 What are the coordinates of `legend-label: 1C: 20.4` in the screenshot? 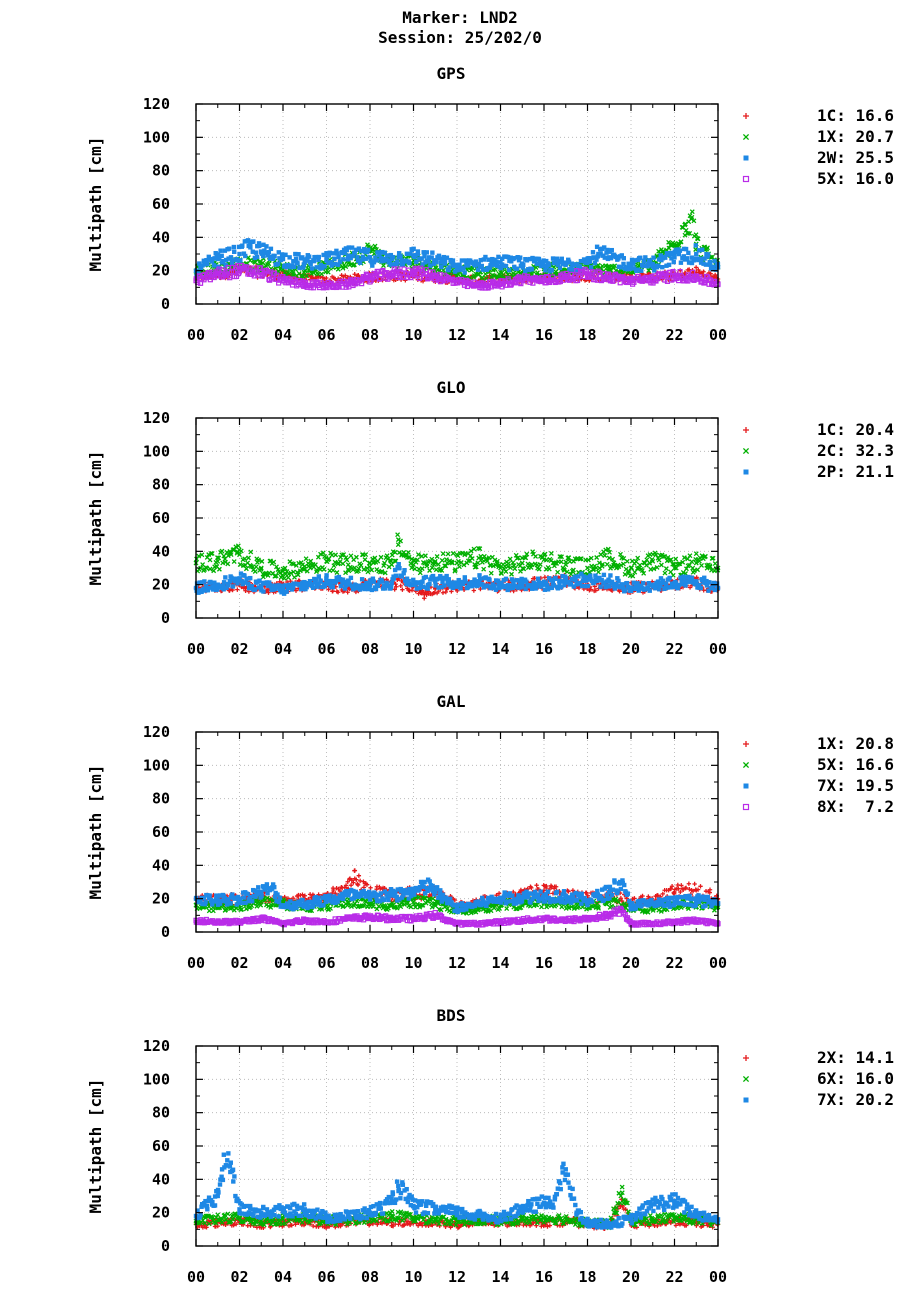 It's located at (855, 429).